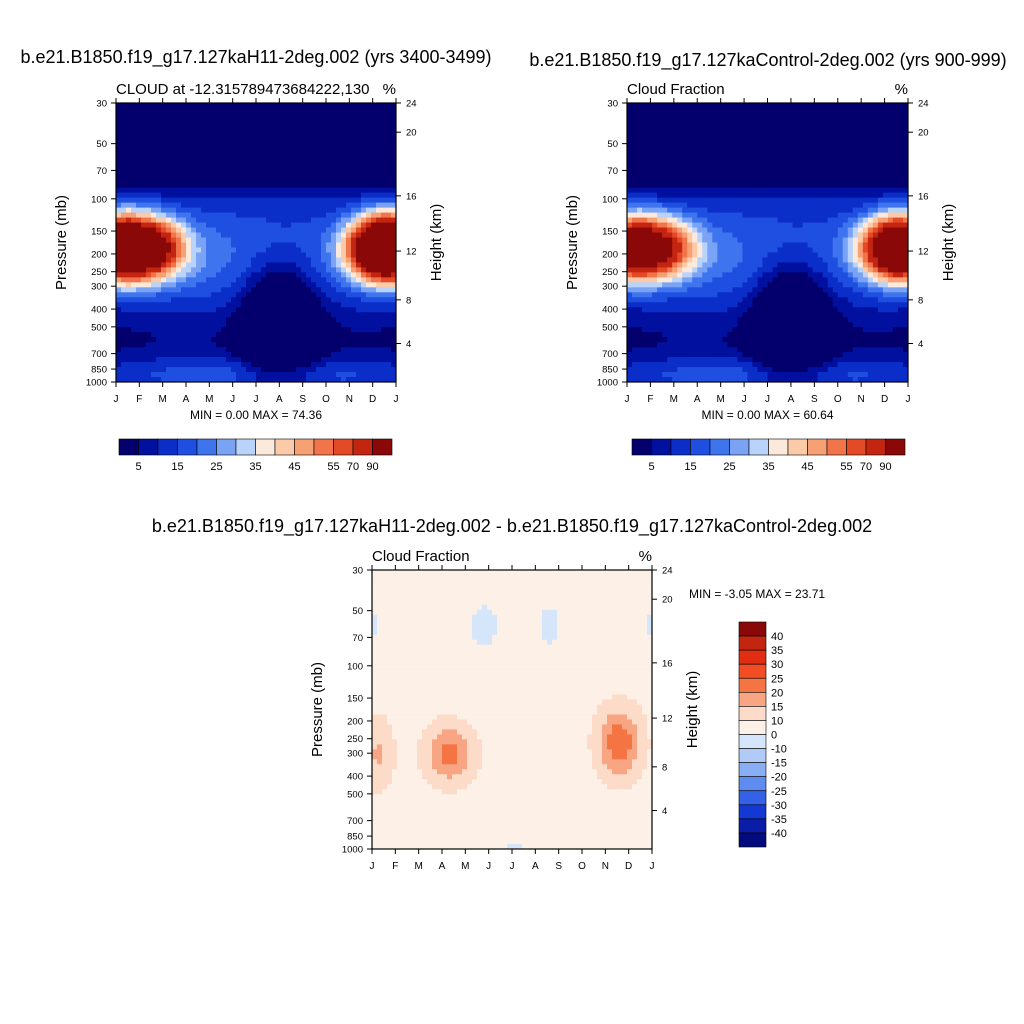  What do you see at coordinates (333, 467) in the screenshot?
I see `colorbar-label: 55` at bounding box center [333, 467].